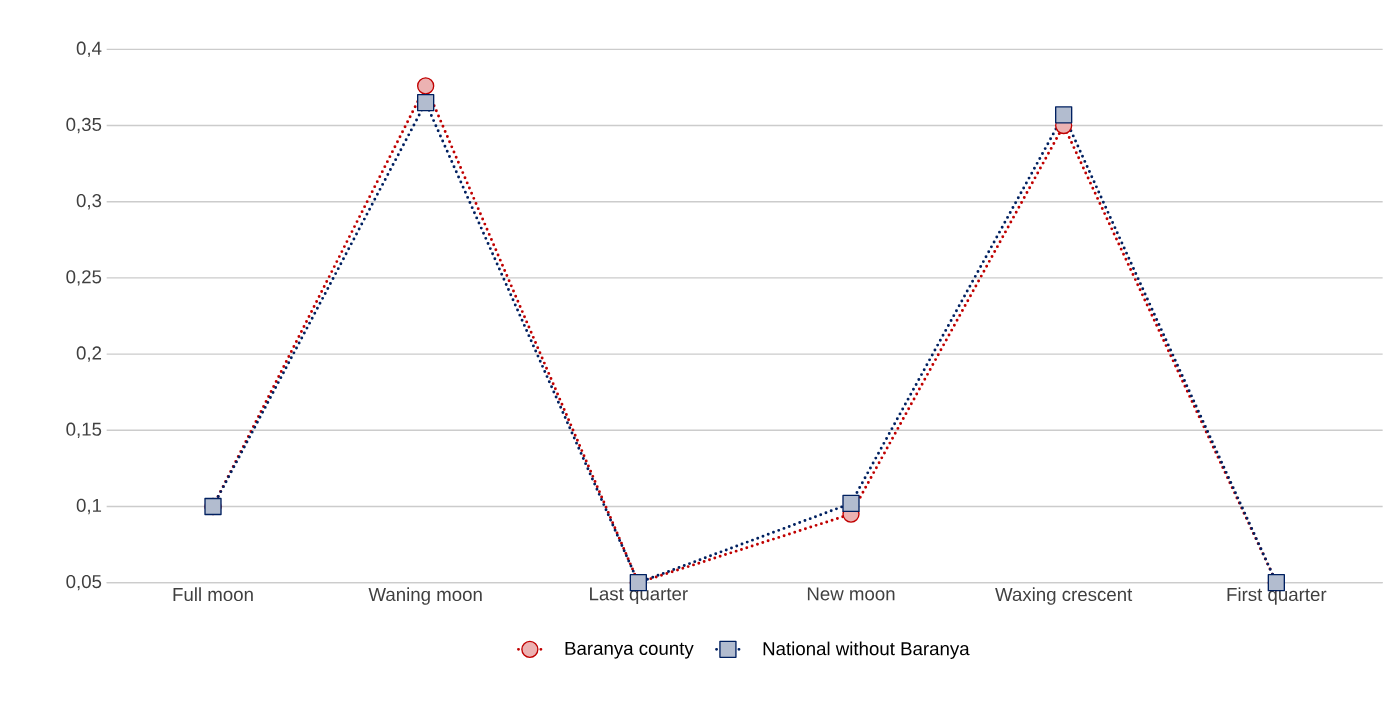  Describe the element at coordinates (425, 596) in the screenshot. I see `x-tick-label: Waning moon` at that location.